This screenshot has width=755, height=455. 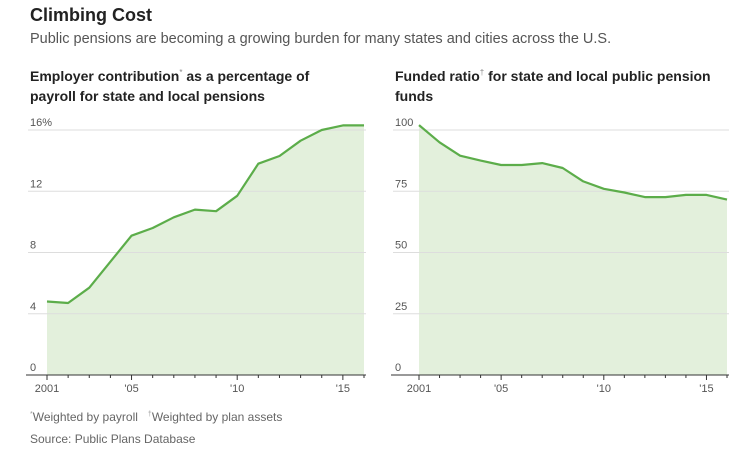 I want to click on y-tick-label: 75, so click(x=401, y=184).